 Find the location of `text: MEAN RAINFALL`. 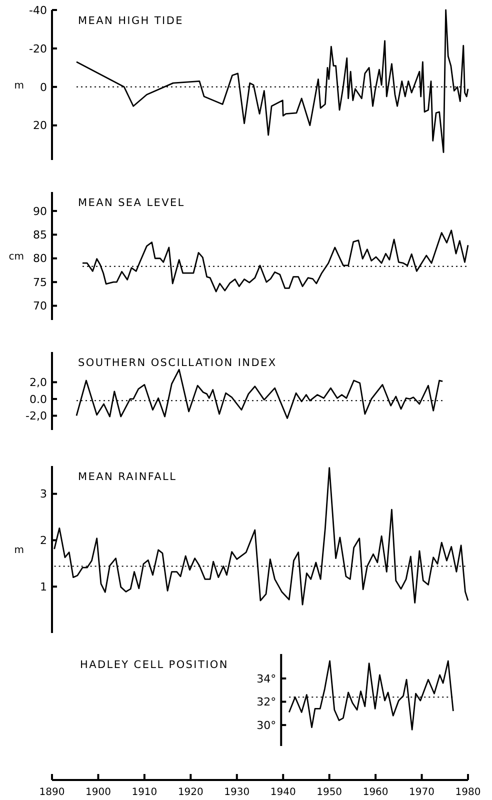

text: MEAN RAINFALL is located at coordinates (127, 477).